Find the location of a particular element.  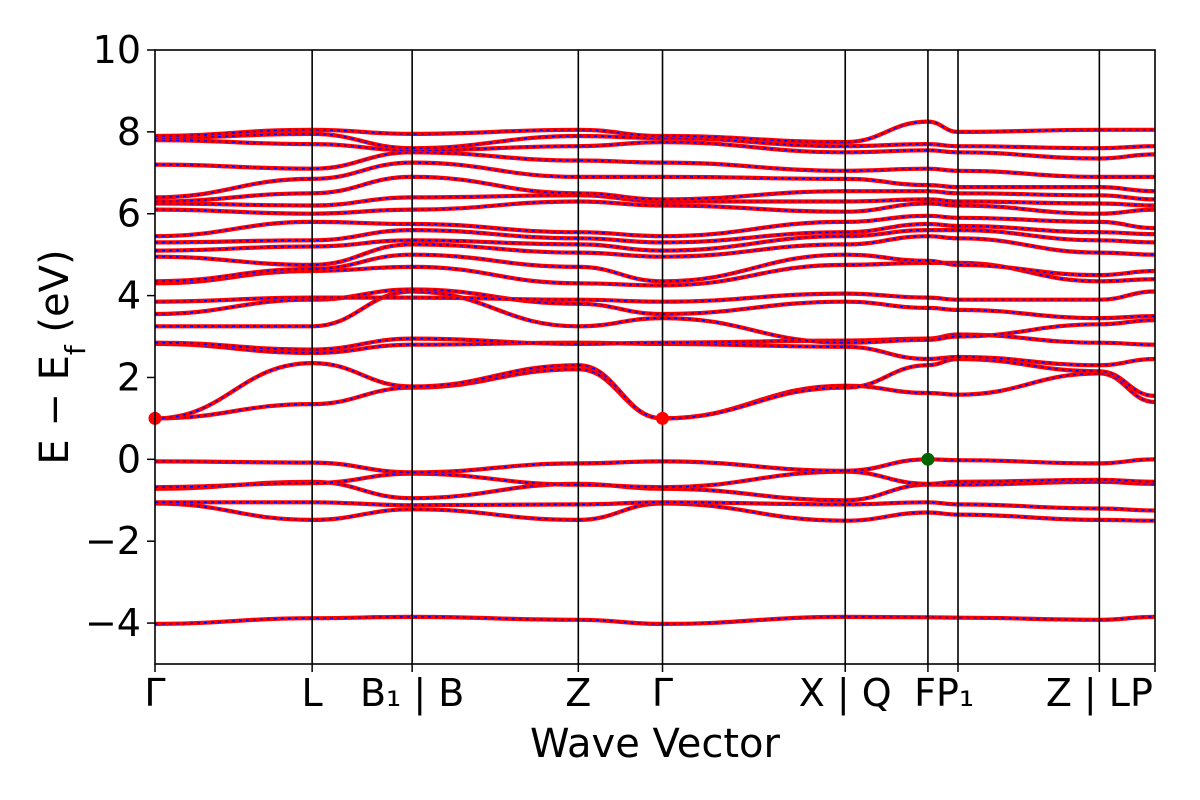

y-tick-label-3: 2 is located at coordinates (129, 377).